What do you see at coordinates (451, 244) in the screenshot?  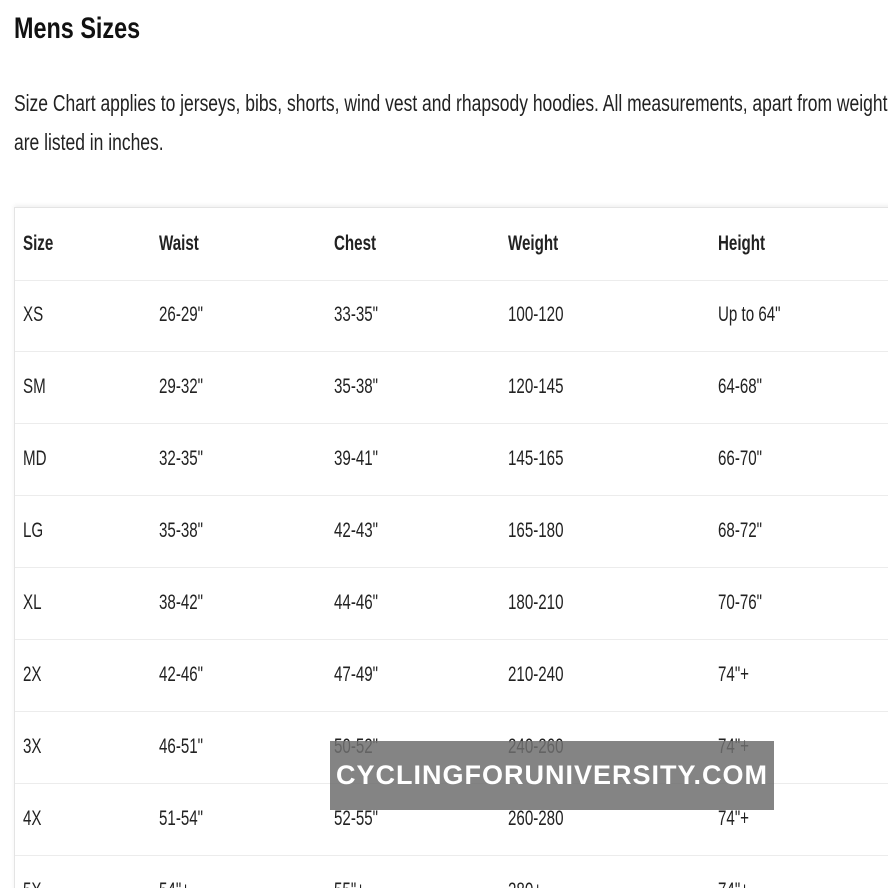 I see `header-row: Size Waist Chest Weight Height` at bounding box center [451, 244].